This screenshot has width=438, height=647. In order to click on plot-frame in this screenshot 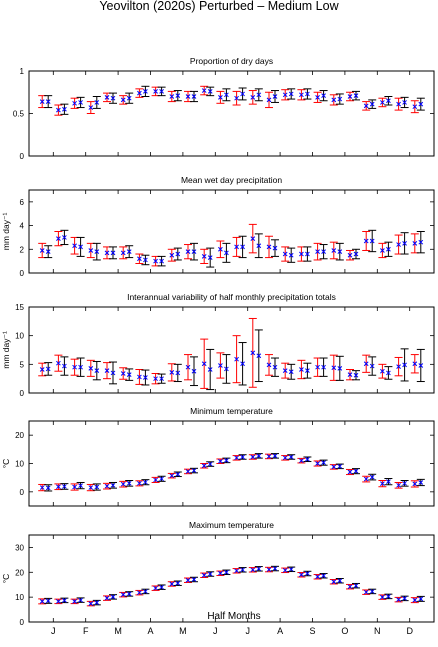, I will do `click(231, 578)`.